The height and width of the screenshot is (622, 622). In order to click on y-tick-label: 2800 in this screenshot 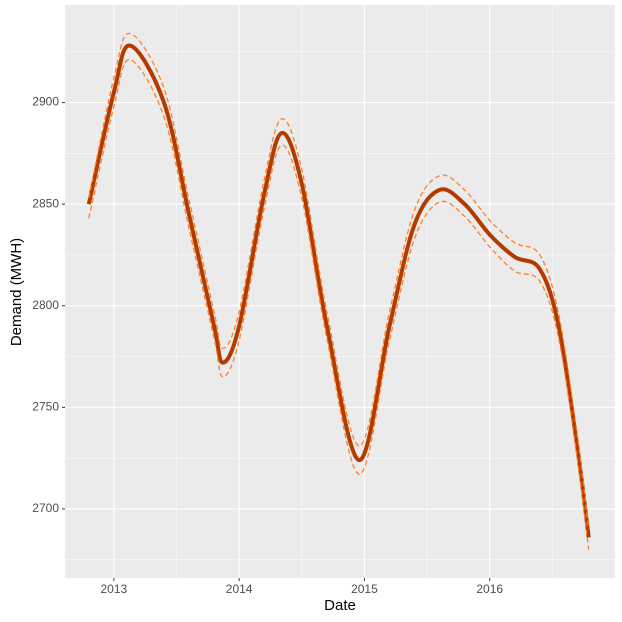, I will do `click(45, 305)`.